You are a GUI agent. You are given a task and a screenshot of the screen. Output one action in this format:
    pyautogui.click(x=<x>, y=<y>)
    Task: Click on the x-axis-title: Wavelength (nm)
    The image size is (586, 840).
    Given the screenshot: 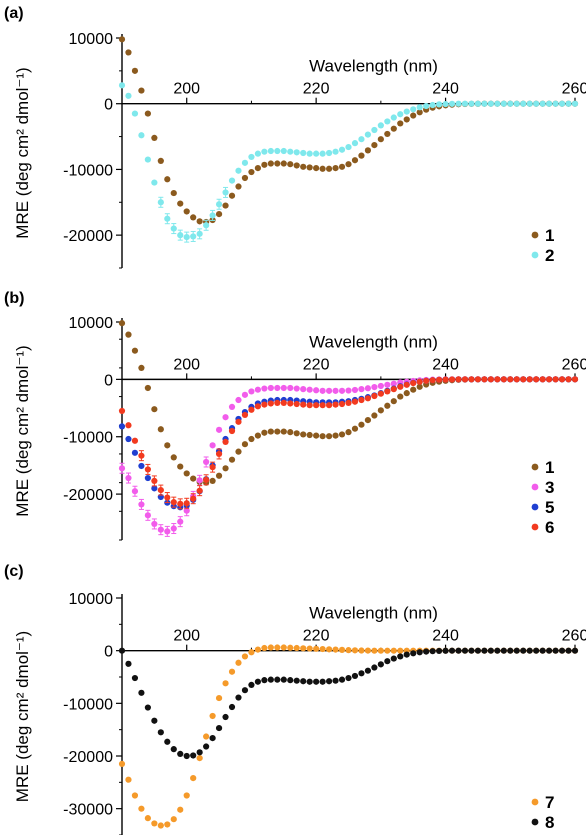 What is the action you would take?
    pyautogui.click(x=373, y=66)
    